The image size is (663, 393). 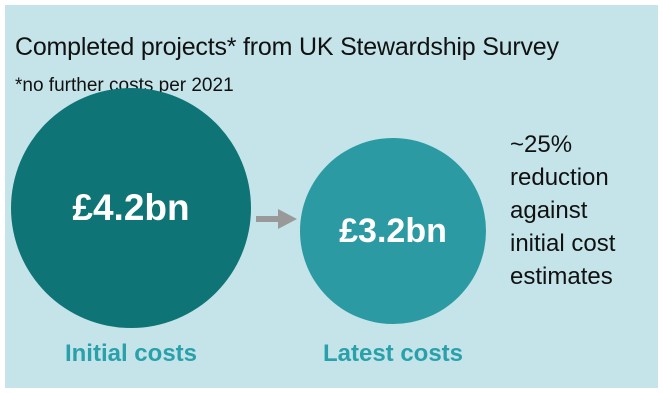 I want to click on right-arrow-icon, so click(x=276, y=219).